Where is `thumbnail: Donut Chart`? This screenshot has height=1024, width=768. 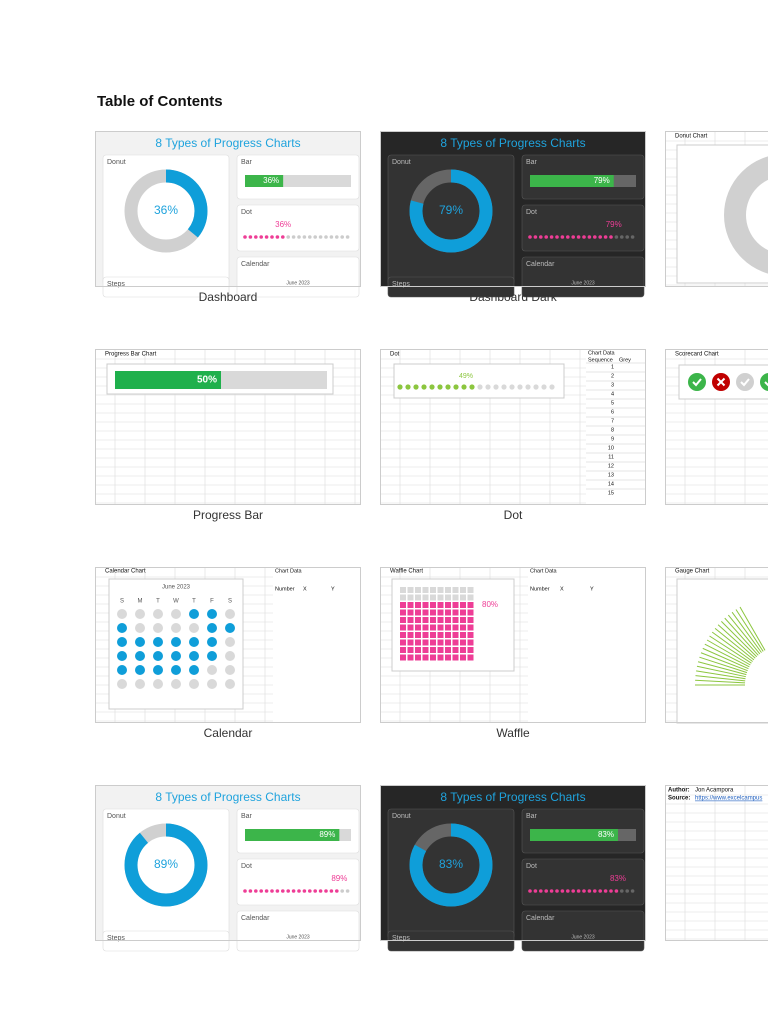 thumbnail: Donut Chart is located at coordinates (716, 209).